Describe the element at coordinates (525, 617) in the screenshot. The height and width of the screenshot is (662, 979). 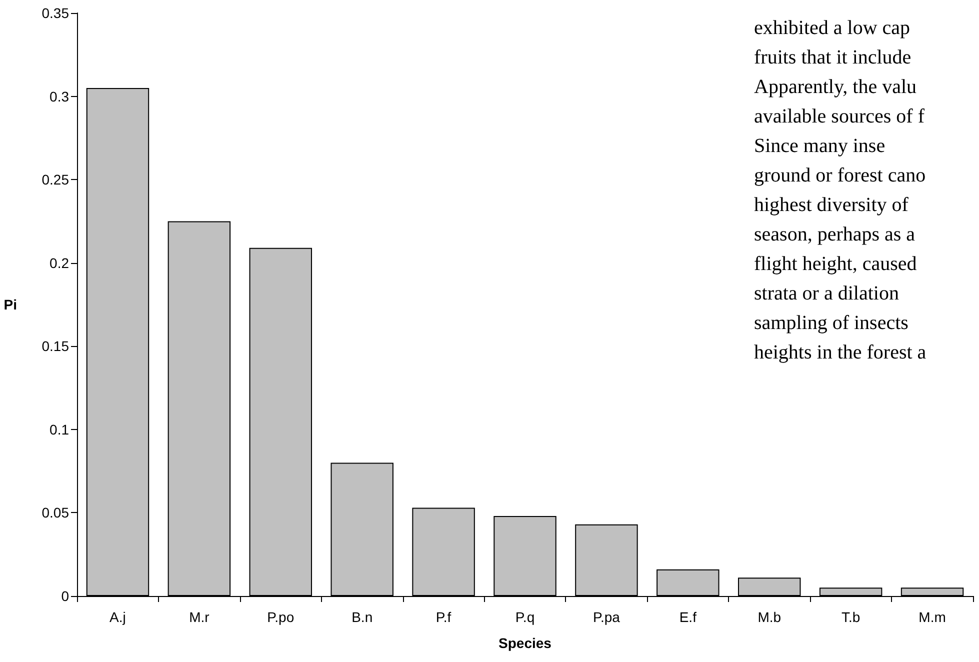
I see `x-tick-label: P.q` at that location.